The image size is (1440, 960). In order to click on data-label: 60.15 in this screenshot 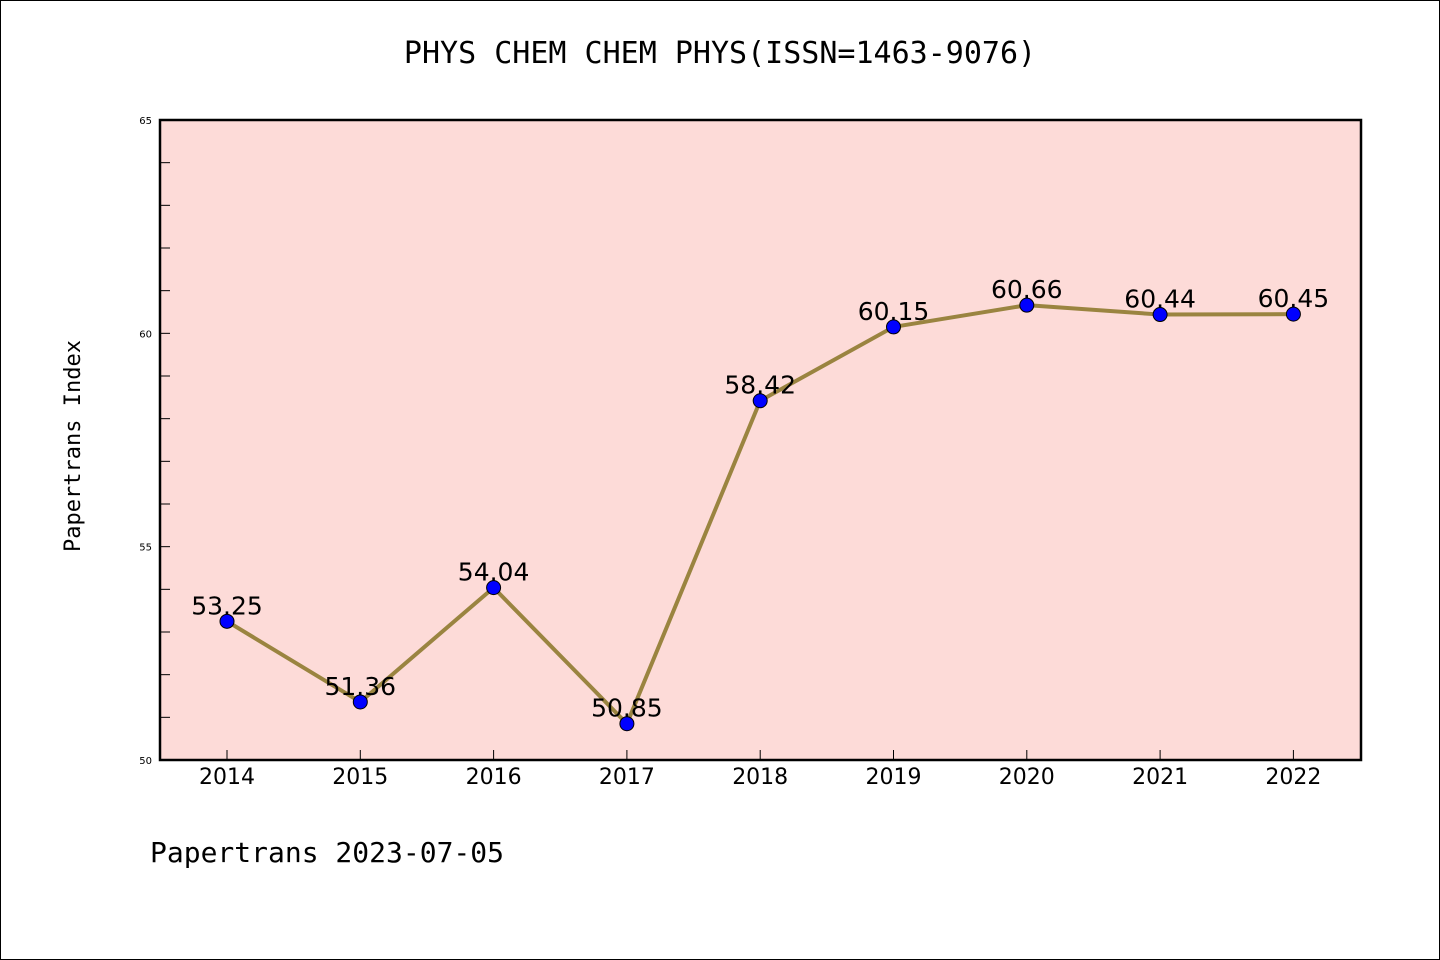, I will do `click(894, 311)`.